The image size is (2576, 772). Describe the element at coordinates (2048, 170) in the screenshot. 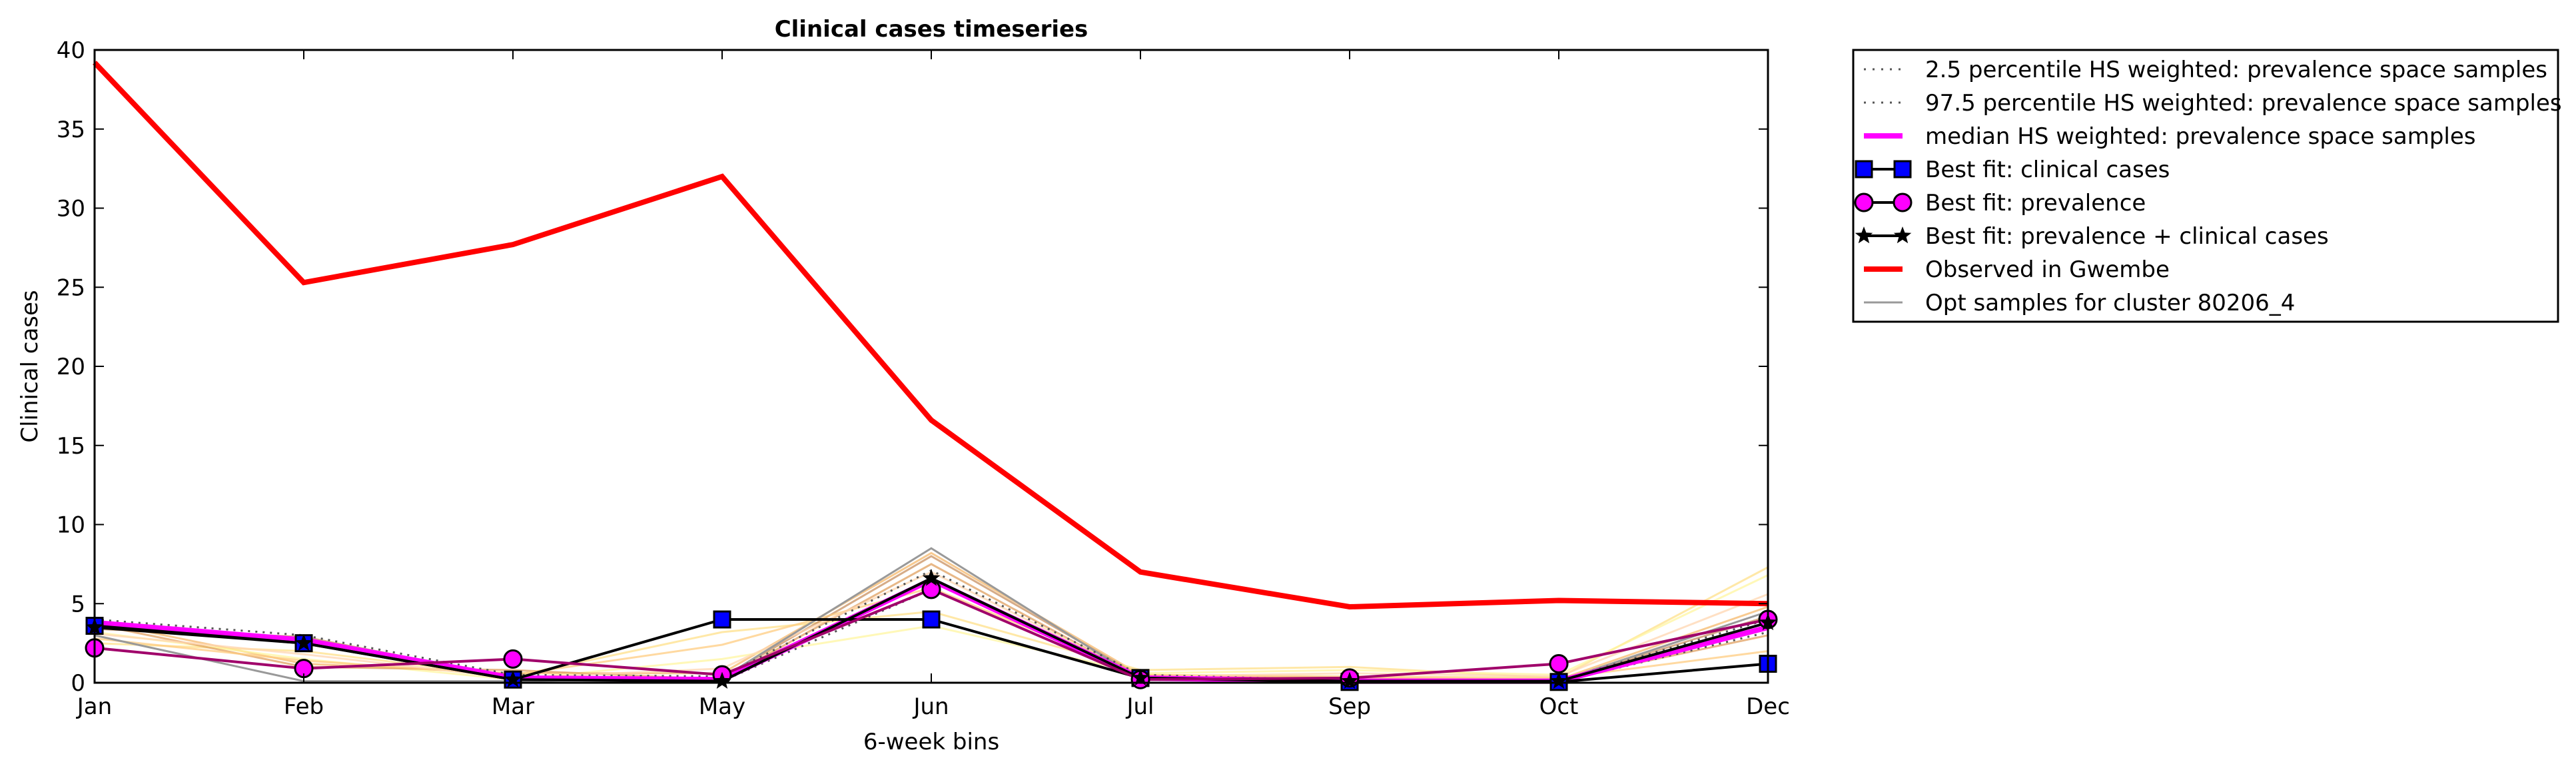

I see `legend-label-3: Best fit: clinical cases` at that location.